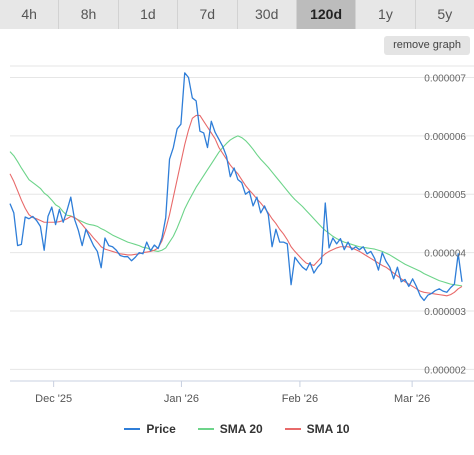 Image resolution: width=474 pixels, height=455 pixels. Describe the element at coordinates (53, 399) in the screenshot. I see `x-tick-label-0: Dec '25` at that location.